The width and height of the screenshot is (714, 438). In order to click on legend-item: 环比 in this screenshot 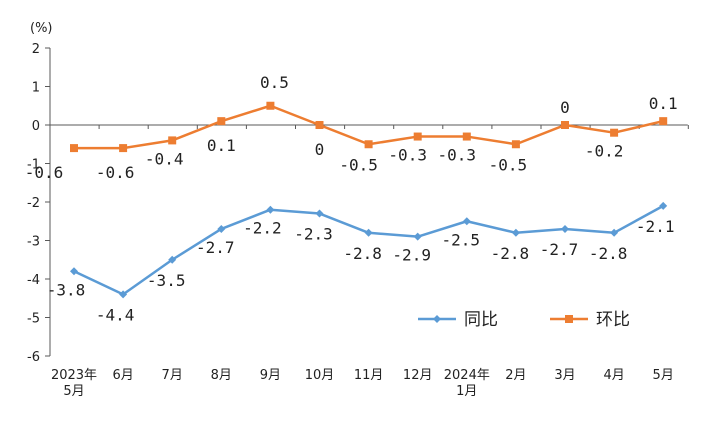, I will do `click(590, 320)`.